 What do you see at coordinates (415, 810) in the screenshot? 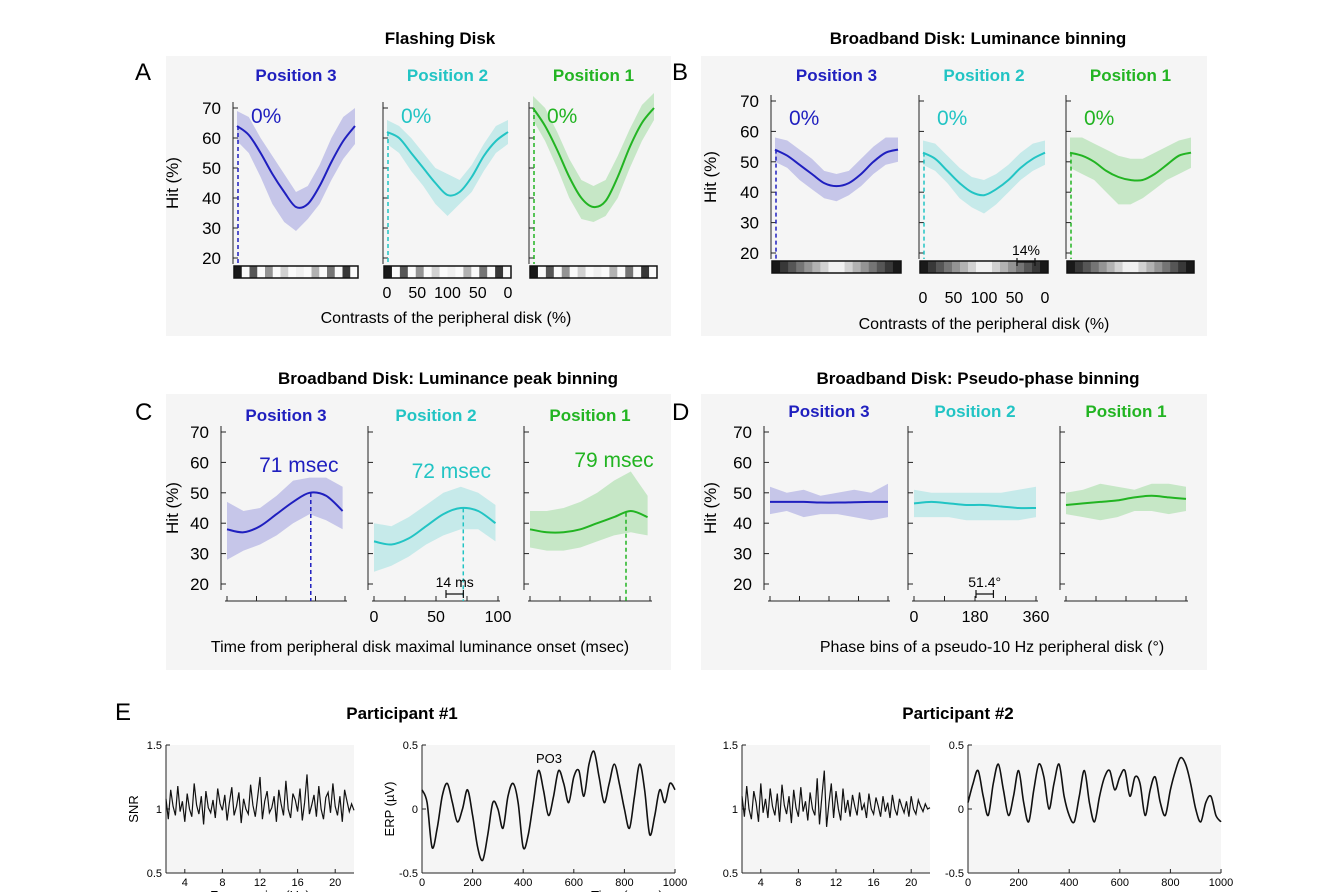
I see `participant-1-erp-y-tick-label: 0` at bounding box center [415, 810].